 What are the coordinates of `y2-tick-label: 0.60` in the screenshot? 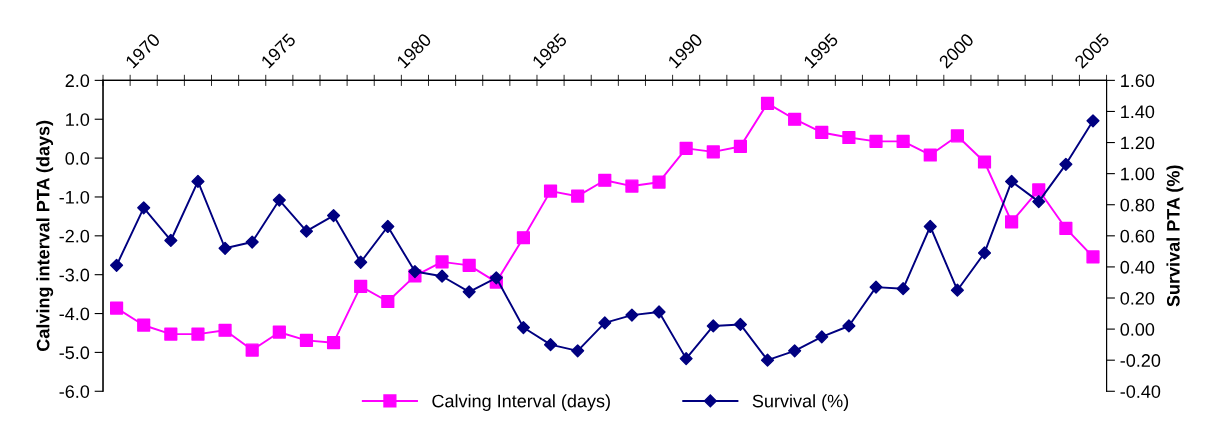 It's located at (1137, 236).